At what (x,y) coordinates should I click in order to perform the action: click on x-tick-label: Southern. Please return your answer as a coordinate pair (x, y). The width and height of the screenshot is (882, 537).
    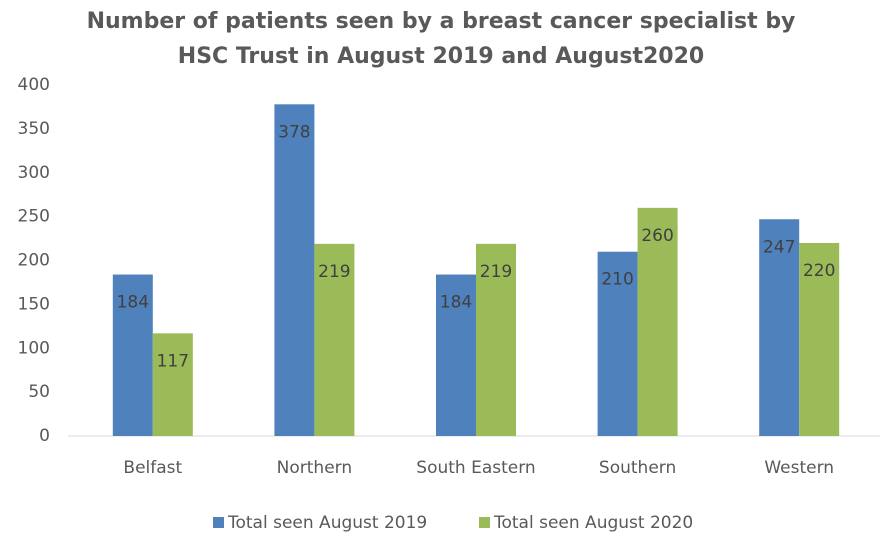
    Looking at the image, I should click on (637, 468).